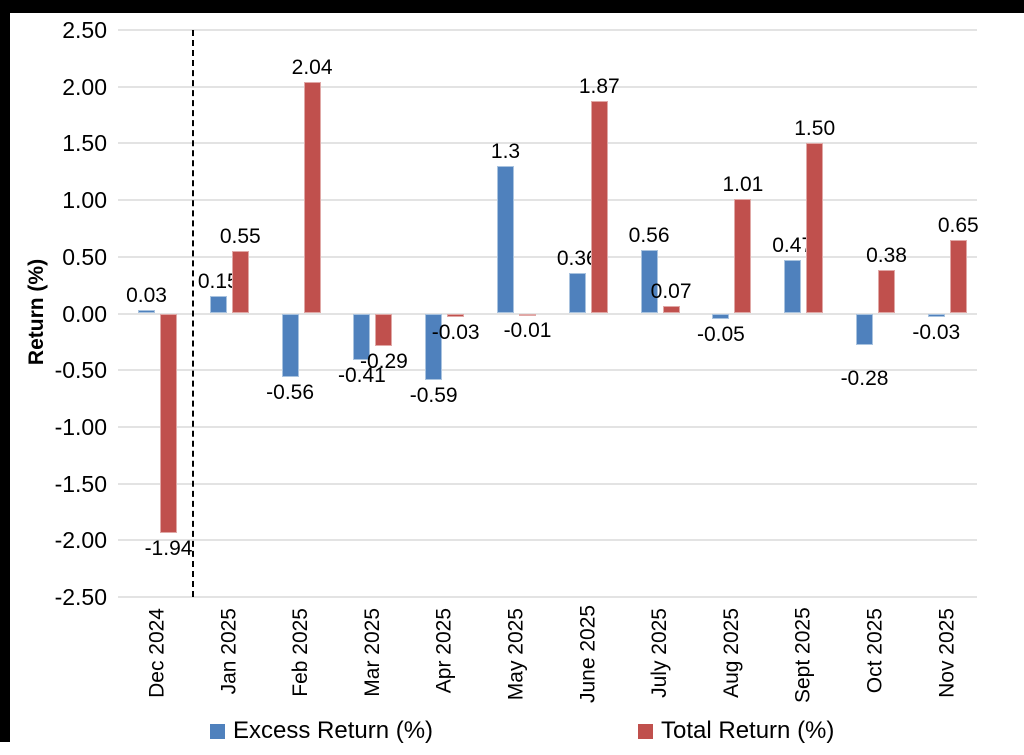 This screenshot has width=1024, height=755. I want to click on legend-label-excess-return: Excess Return (%), so click(333, 730).